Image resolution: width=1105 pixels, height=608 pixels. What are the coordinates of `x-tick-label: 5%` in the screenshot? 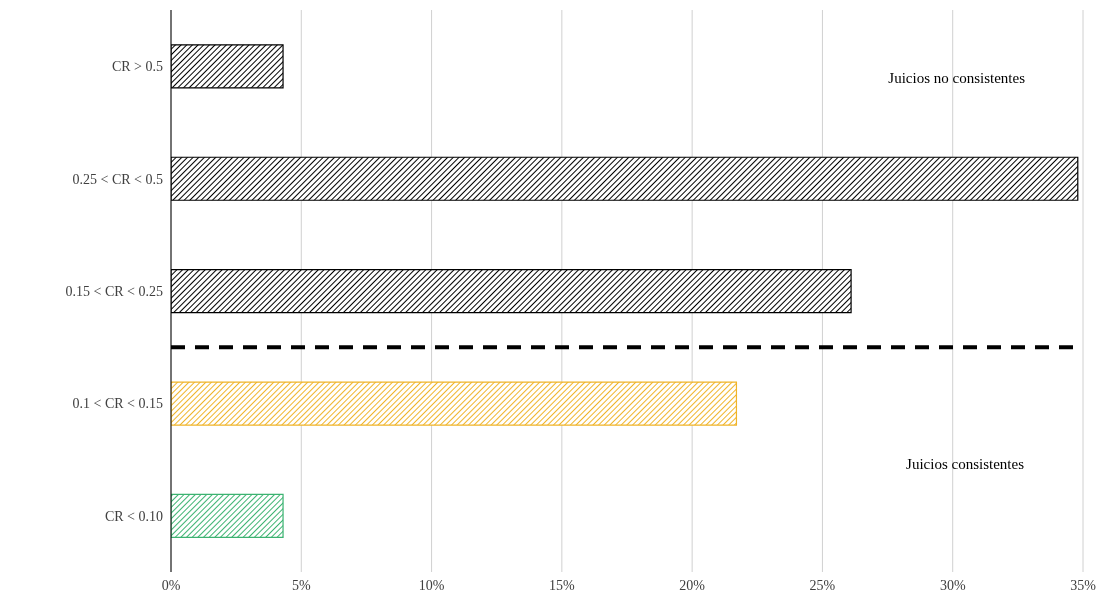 It's located at (301, 585).